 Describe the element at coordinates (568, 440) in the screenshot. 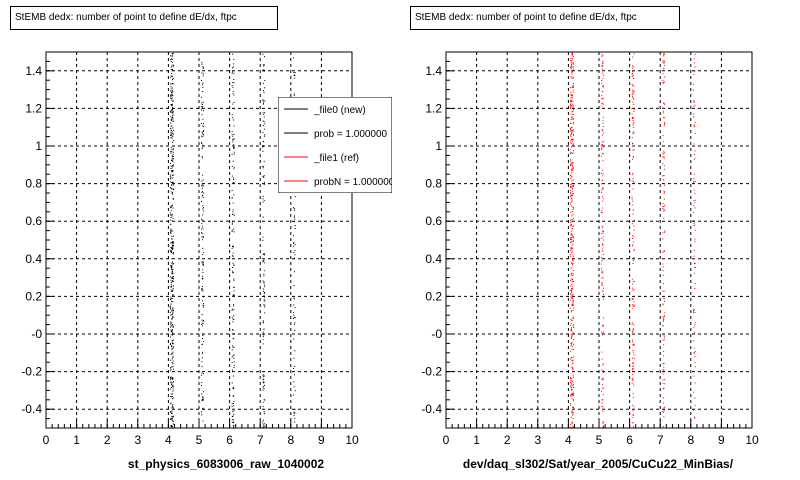

I see `x-tick-label: 4` at that location.